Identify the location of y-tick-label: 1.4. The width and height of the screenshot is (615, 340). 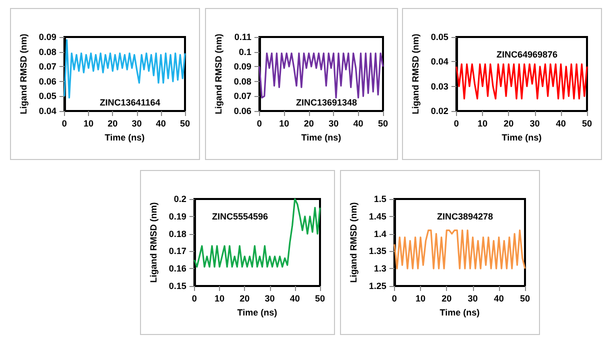
(380, 233).